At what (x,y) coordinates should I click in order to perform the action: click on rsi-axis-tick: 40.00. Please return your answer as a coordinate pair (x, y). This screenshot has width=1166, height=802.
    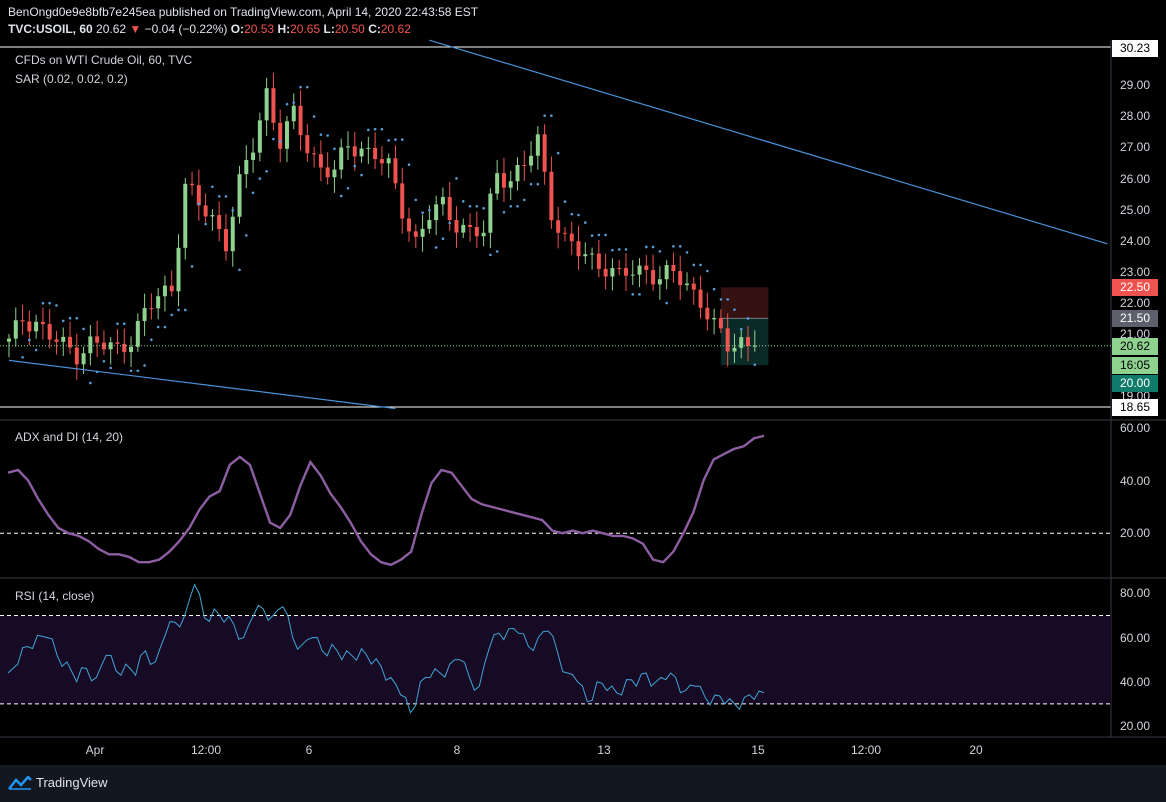
    Looking at the image, I should click on (1135, 681).